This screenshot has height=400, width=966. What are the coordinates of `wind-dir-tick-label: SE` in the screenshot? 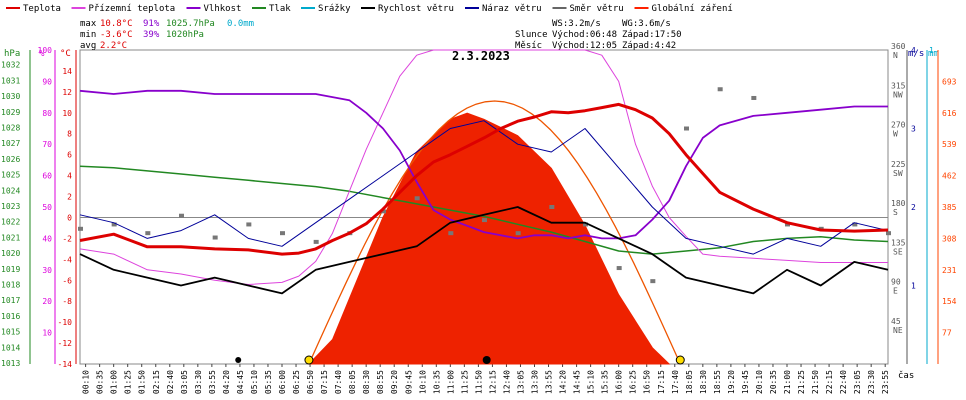 It's located at (898, 251).